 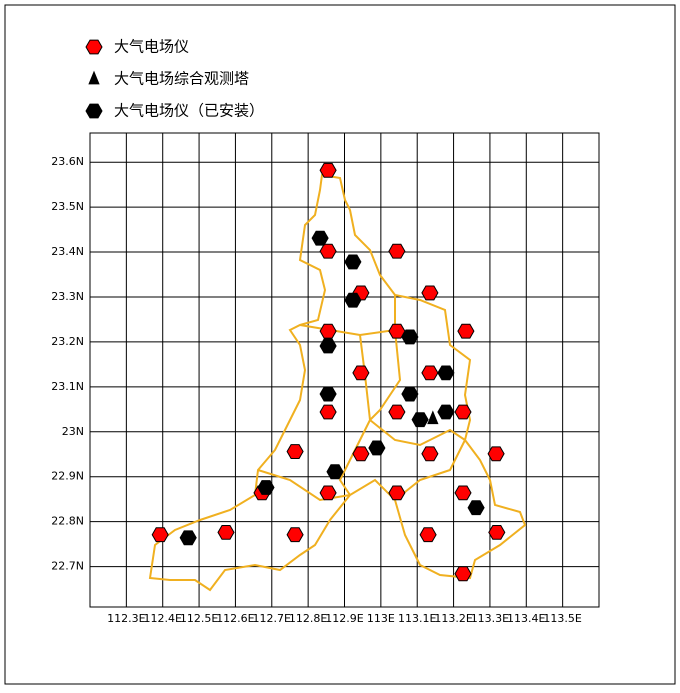 I want to click on x-tick-label: 112.9E, so click(x=344, y=618).